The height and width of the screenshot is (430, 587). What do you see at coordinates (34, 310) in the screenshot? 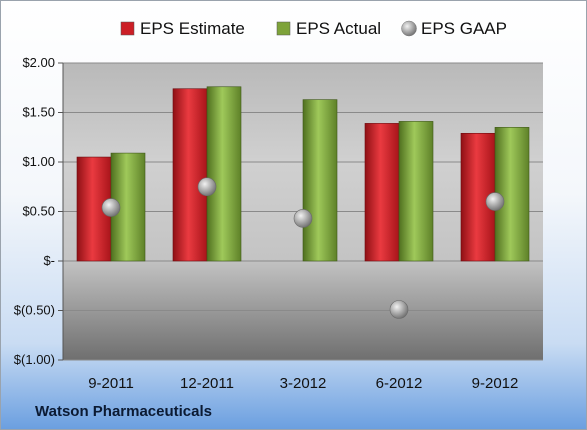
I see `y-tick-label: $(0.50)` at bounding box center [34, 310].